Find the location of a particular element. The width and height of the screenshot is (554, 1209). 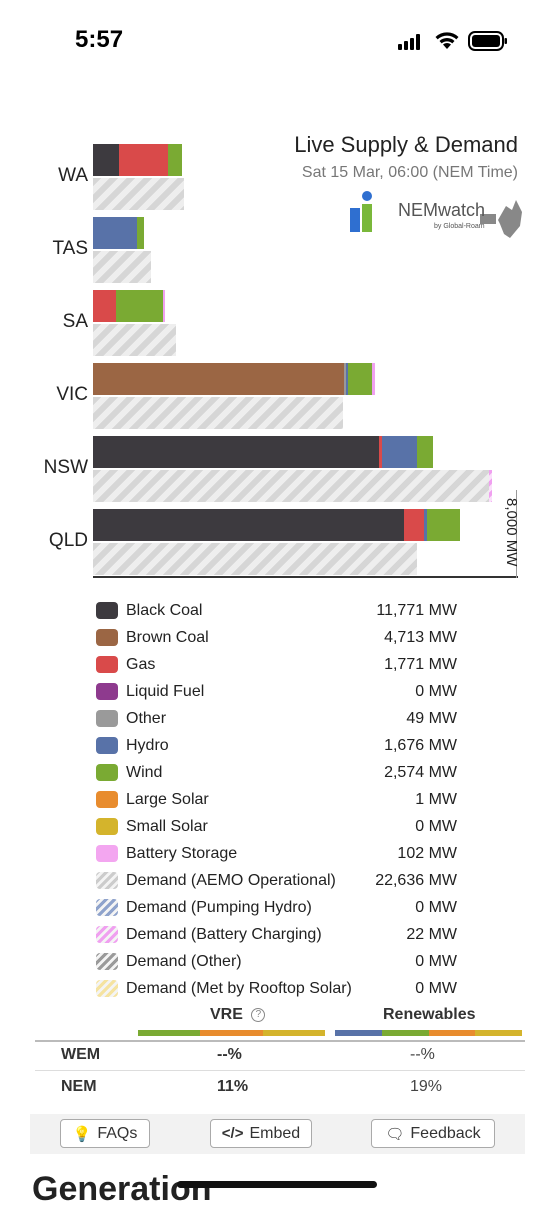

row-renewables-value: --% is located at coordinates (422, 1054).